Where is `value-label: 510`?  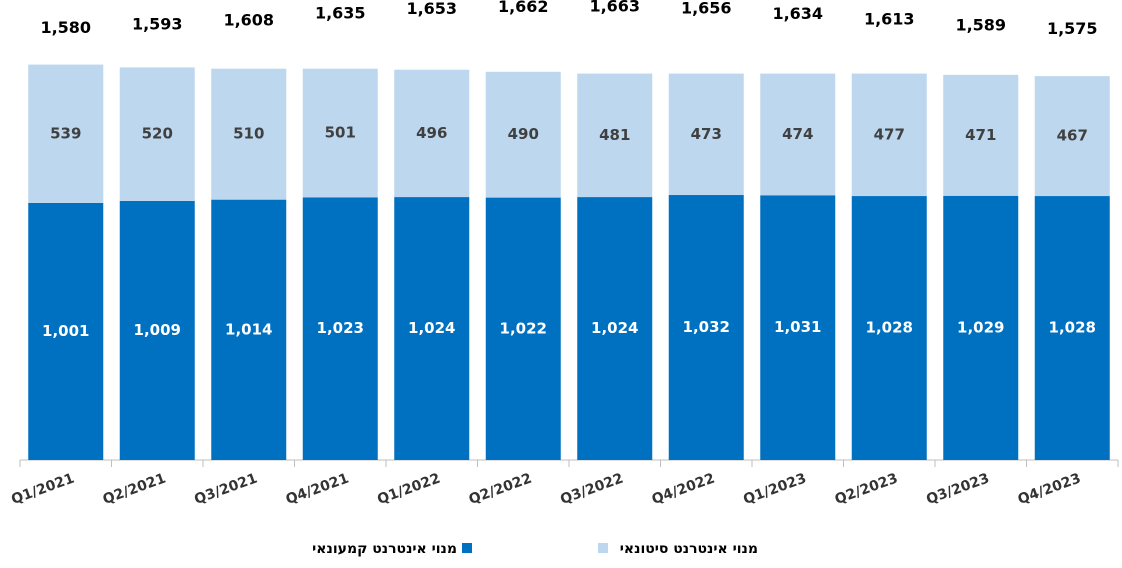 value-label: 510 is located at coordinates (248, 134).